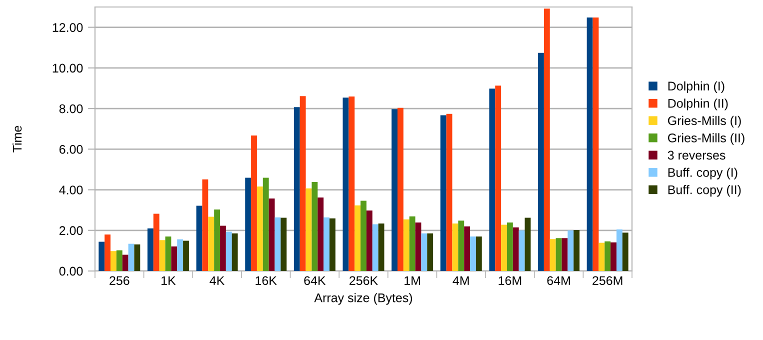 The width and height of the screenshot is (763, 340). I want to click on x-tick-label: 4M, so click(460, 280).